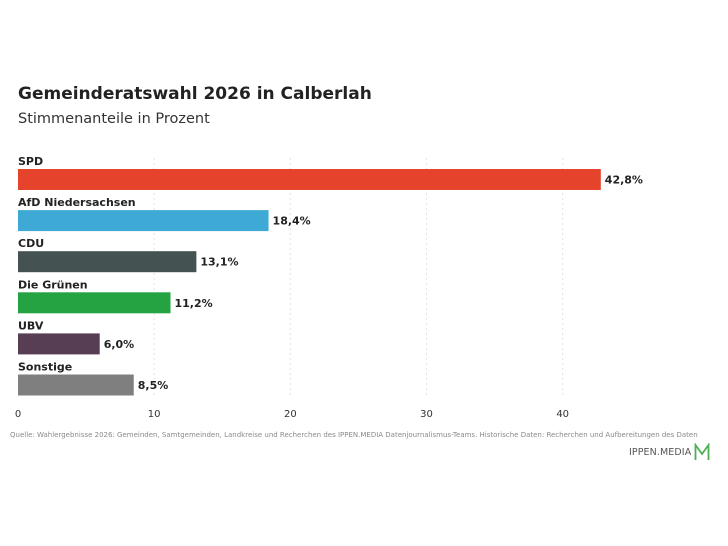 This screenshot has height=546, width=728. I want to click on bar-sonstige, so click(76, 385).